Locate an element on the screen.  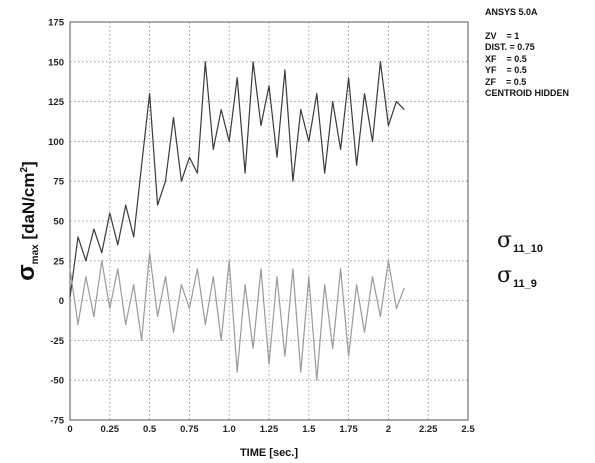
y-tick-label: 100 is located at coordinates (56, 142).